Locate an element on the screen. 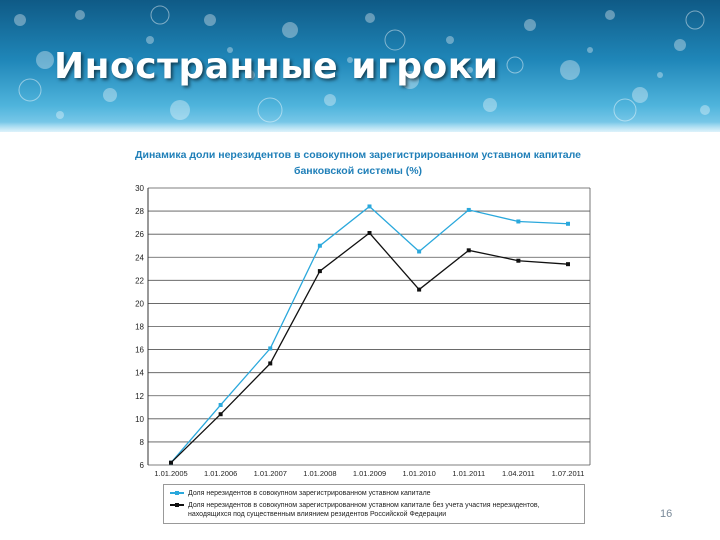 The image size is (720, 540). y-tick-label: 18 is located at coordinates (139, 327).